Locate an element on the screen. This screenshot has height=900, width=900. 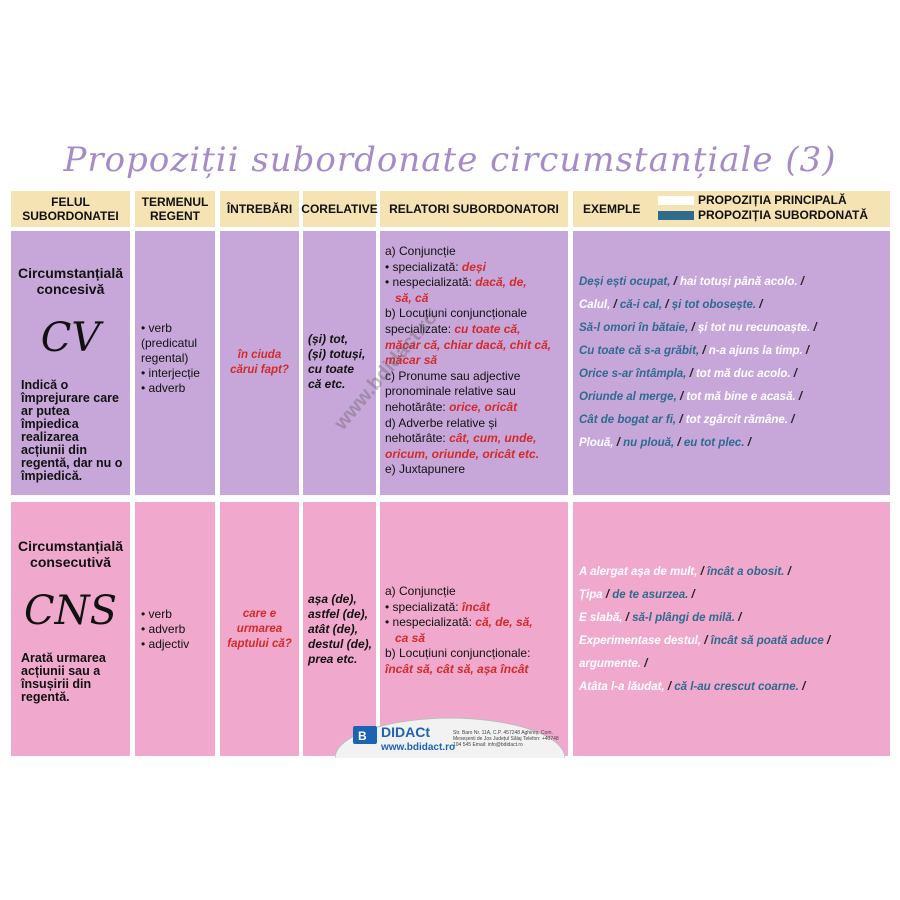
example-line: Țipa / de te asurzea. / is located at coordinates (637, 595).